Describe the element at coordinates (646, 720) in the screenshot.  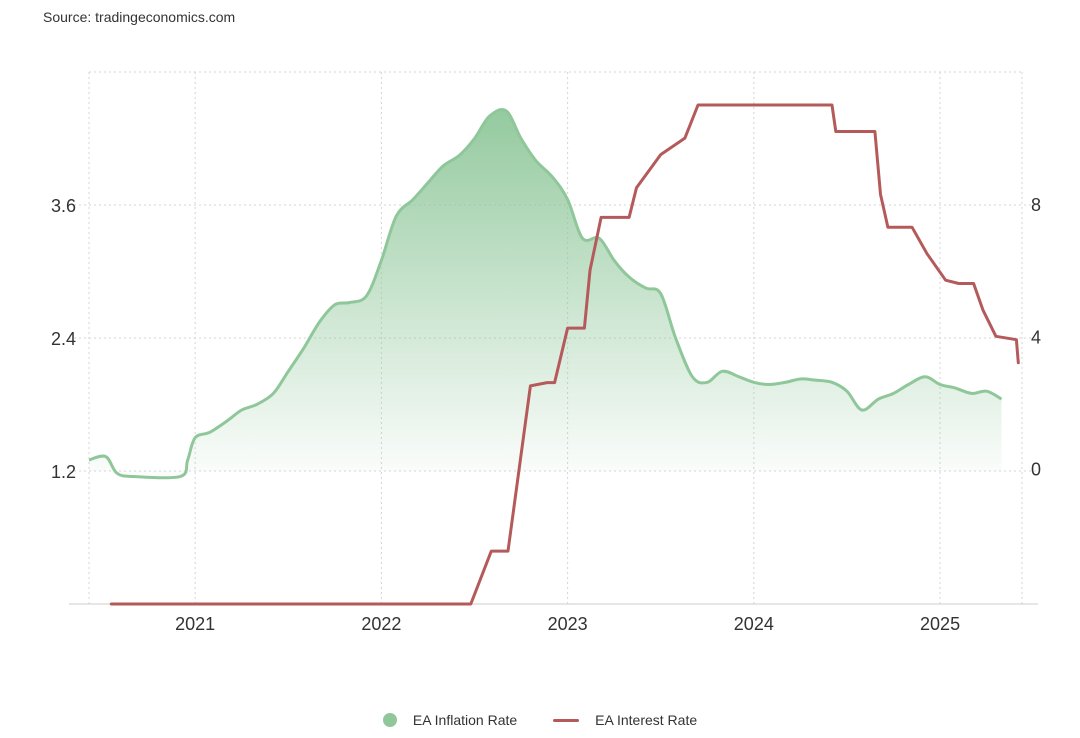
I see `legend-interest-label: EA Interest Rate` at that location.